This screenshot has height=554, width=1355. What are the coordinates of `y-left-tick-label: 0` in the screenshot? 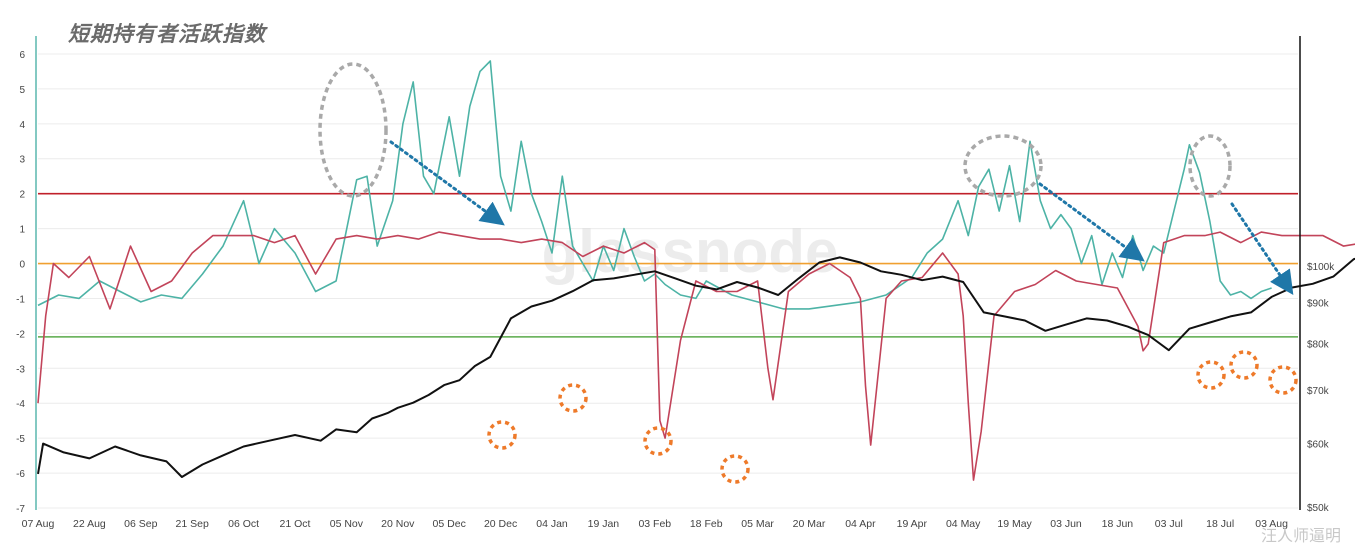 It's located at (22, 265).